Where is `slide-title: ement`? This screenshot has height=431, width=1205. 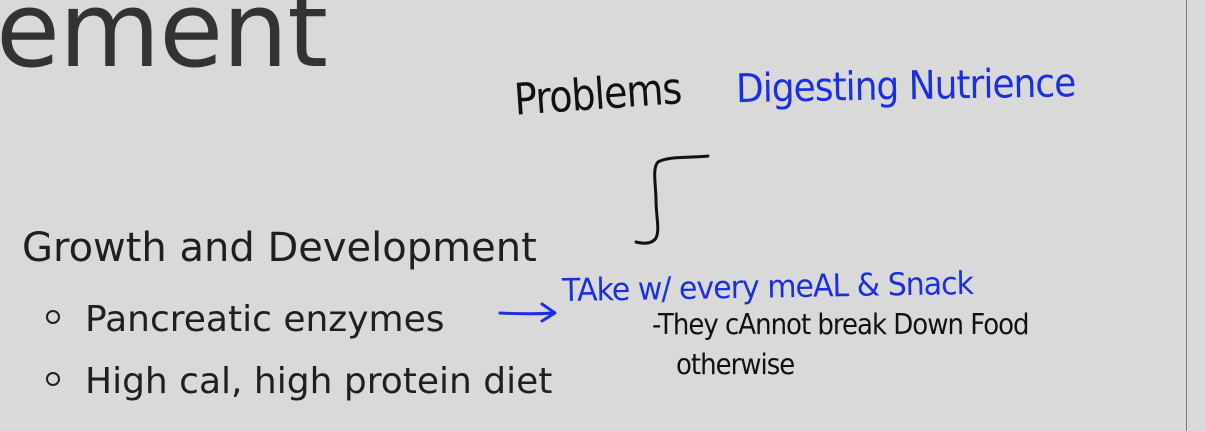 slide-title: ement is located at coordinates (164, 45).